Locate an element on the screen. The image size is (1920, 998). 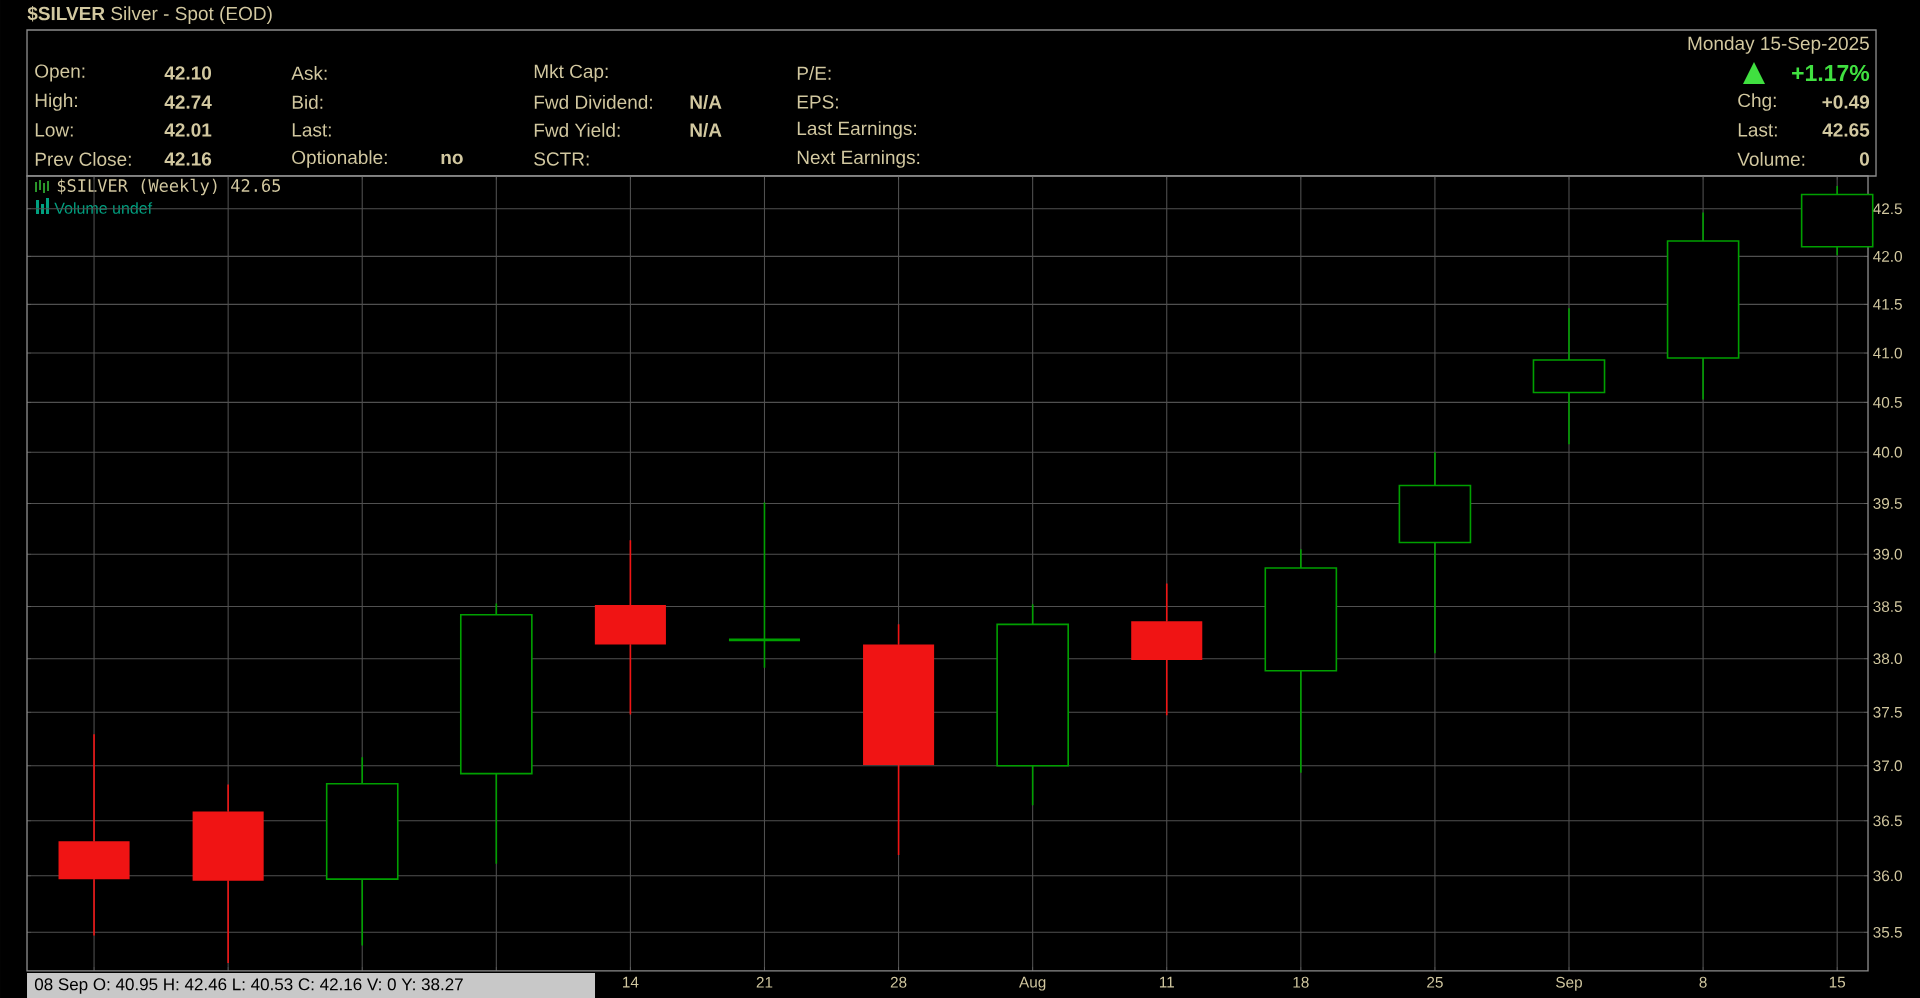
x-tick-label: 14 is located at coordinates (631, 982).